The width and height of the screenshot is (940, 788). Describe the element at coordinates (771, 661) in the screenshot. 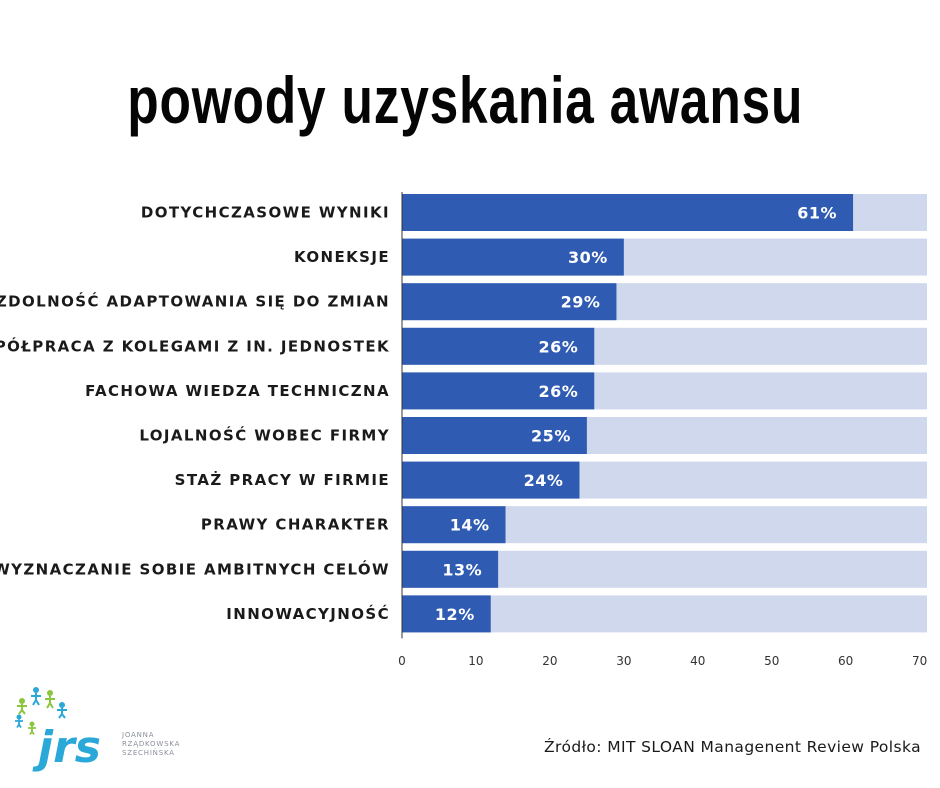

I see `x-tick-label: 50` at that location.